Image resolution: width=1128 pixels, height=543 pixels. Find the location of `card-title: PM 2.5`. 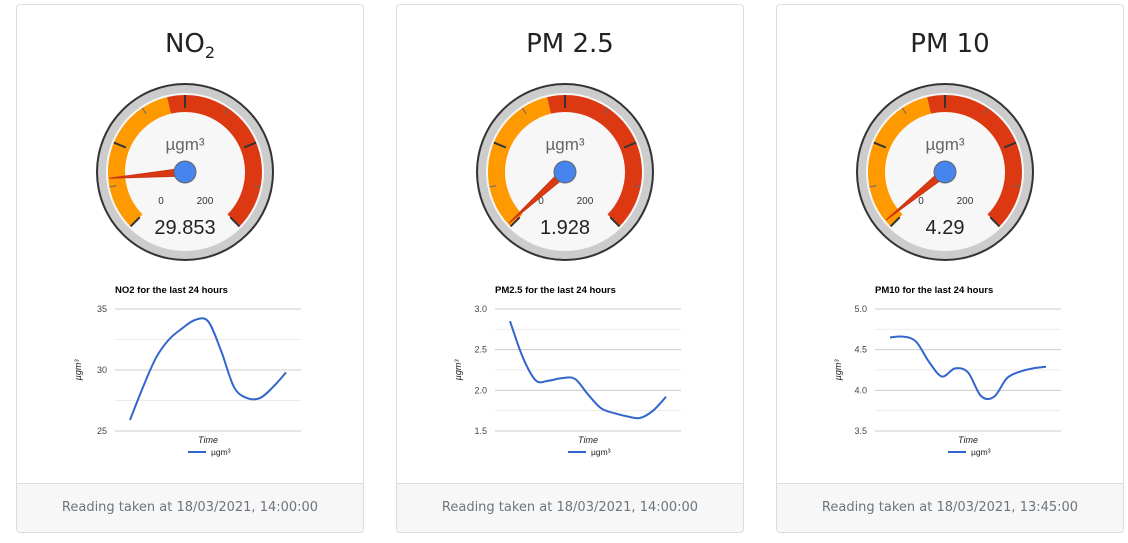

card-title: PM 2.5 is located at coordinates (570, 44).